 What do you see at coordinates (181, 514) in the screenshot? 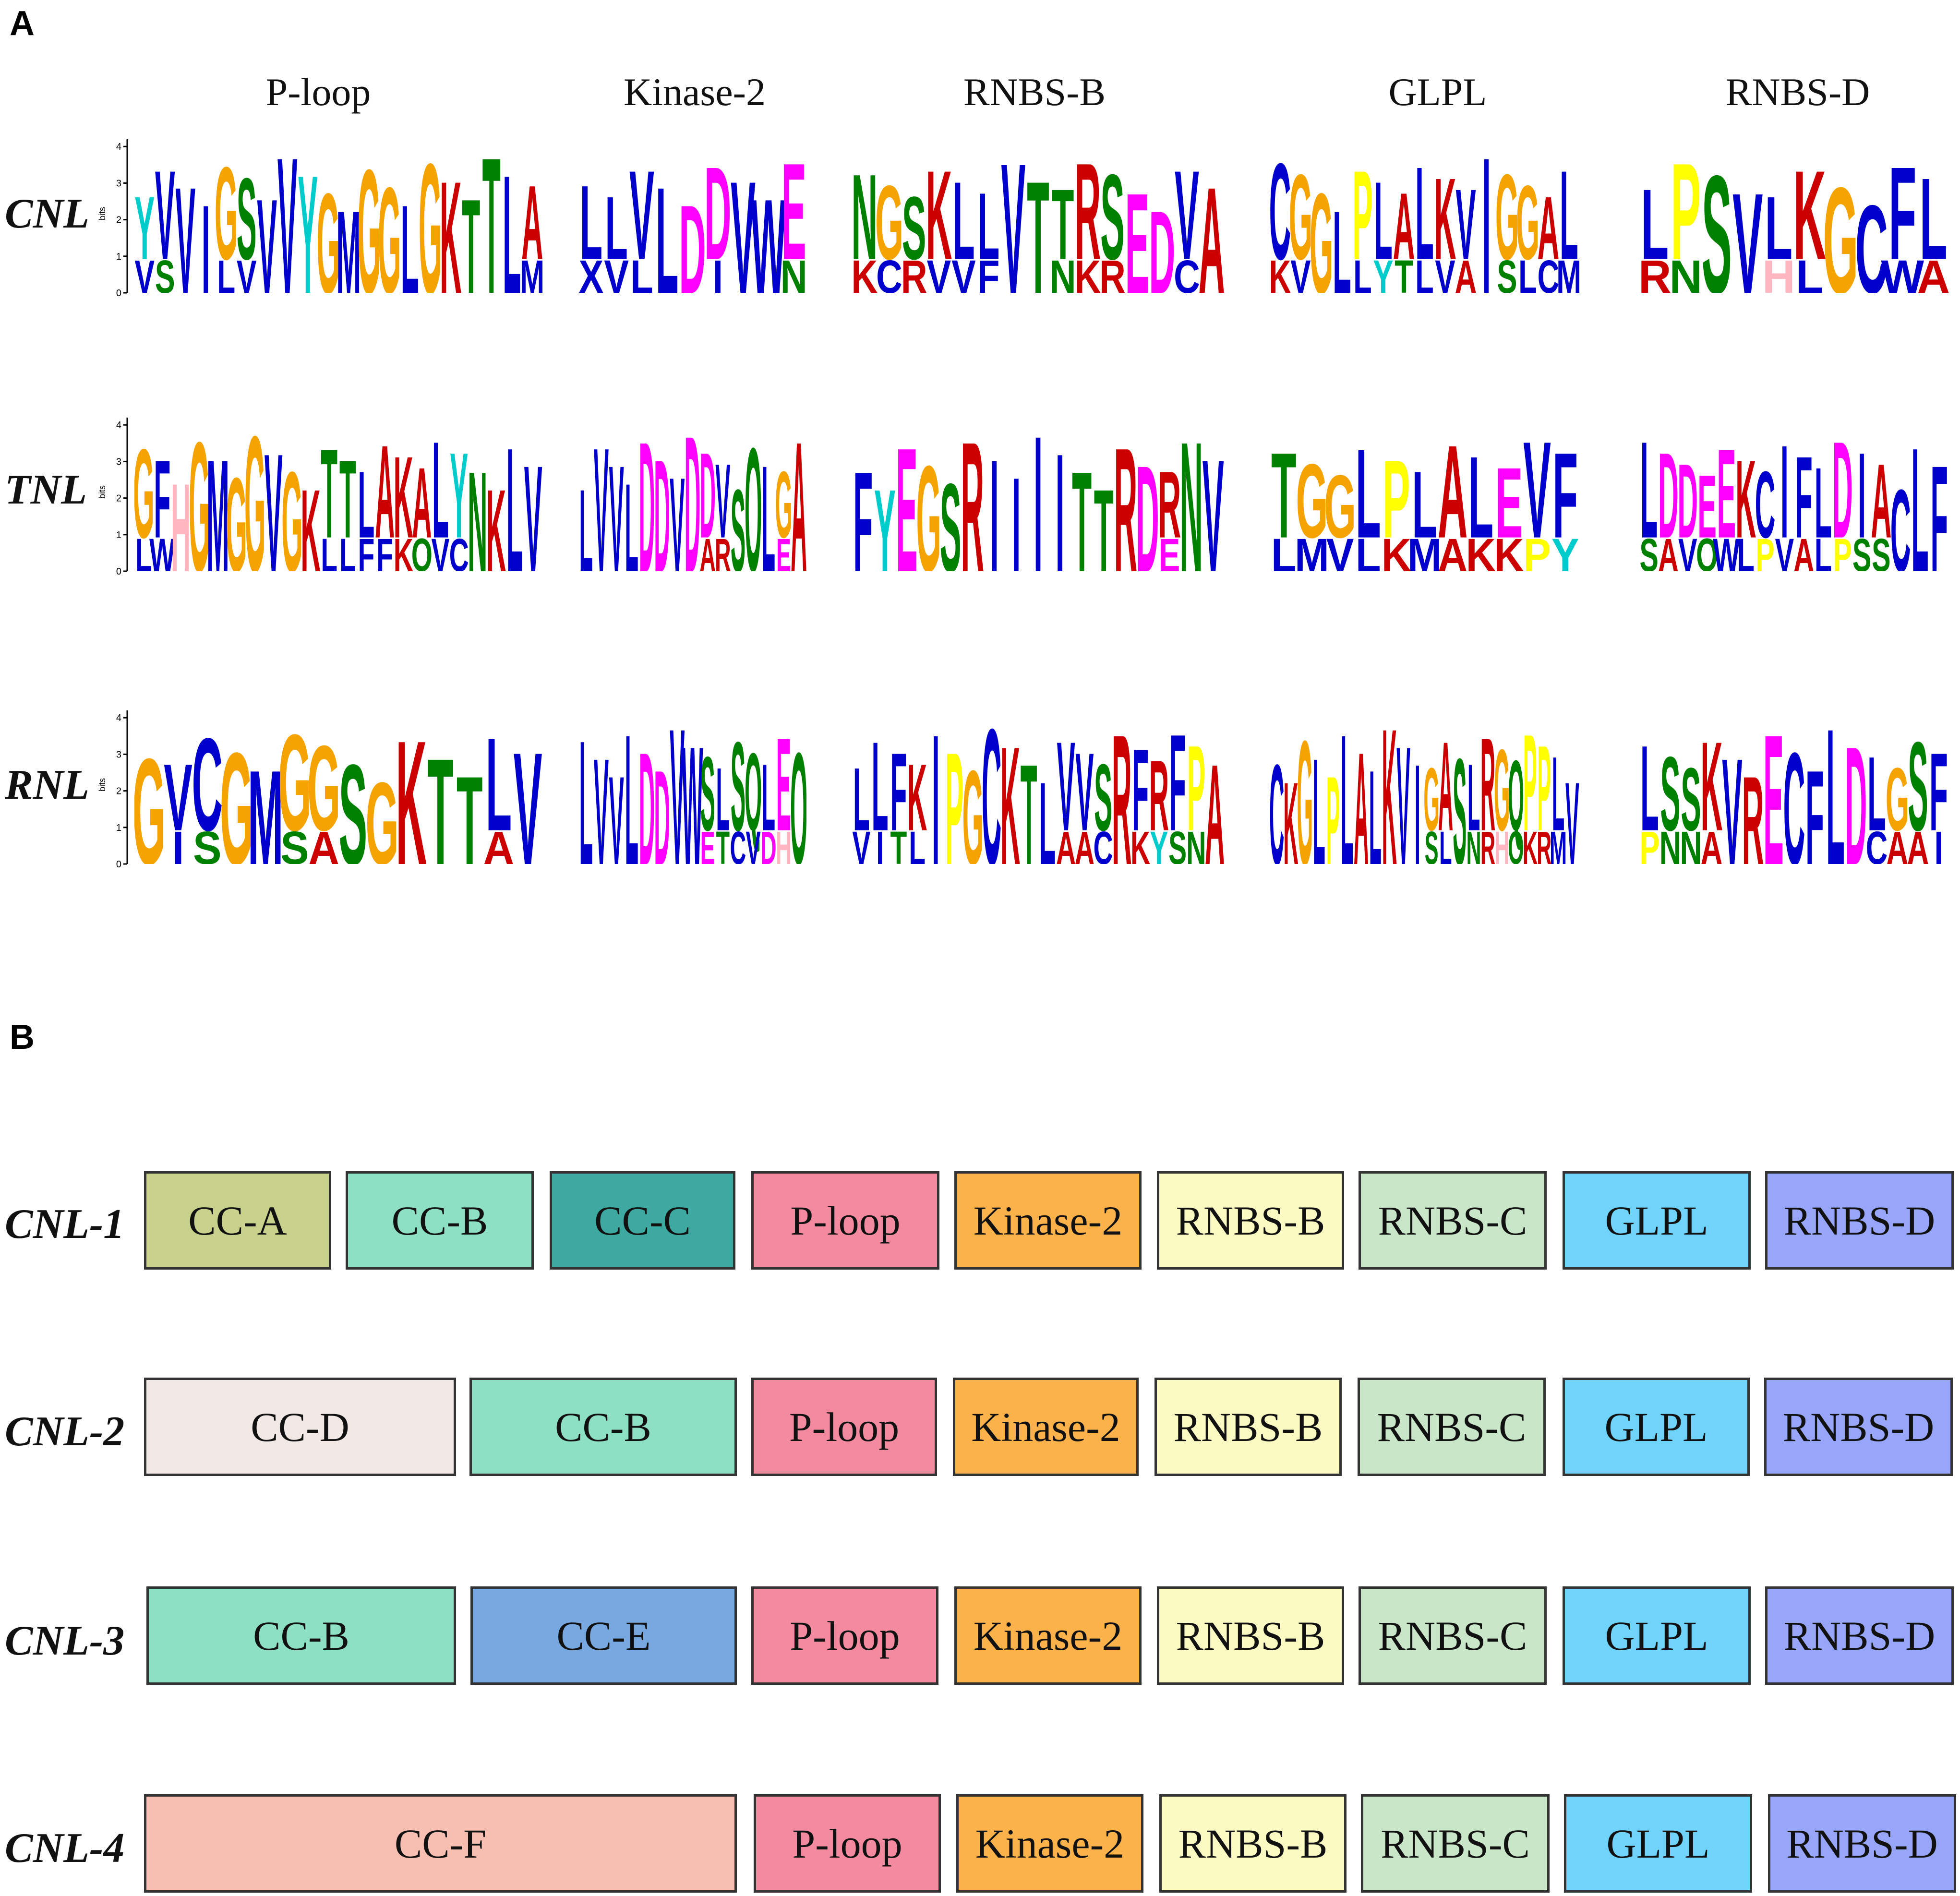
I see `logo-residue: H` at bounding box center [181, 514].